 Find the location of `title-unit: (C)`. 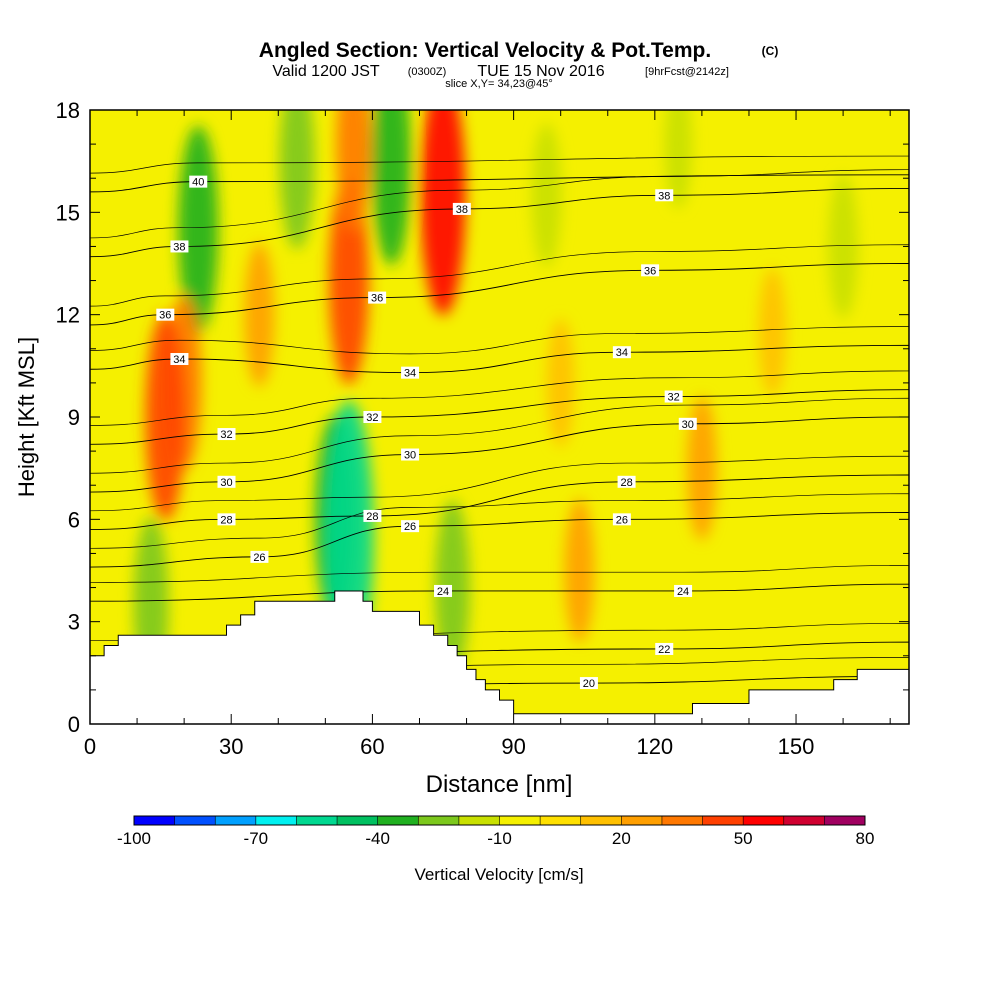

title-unit: (C) is located at coordinates (770, 51).